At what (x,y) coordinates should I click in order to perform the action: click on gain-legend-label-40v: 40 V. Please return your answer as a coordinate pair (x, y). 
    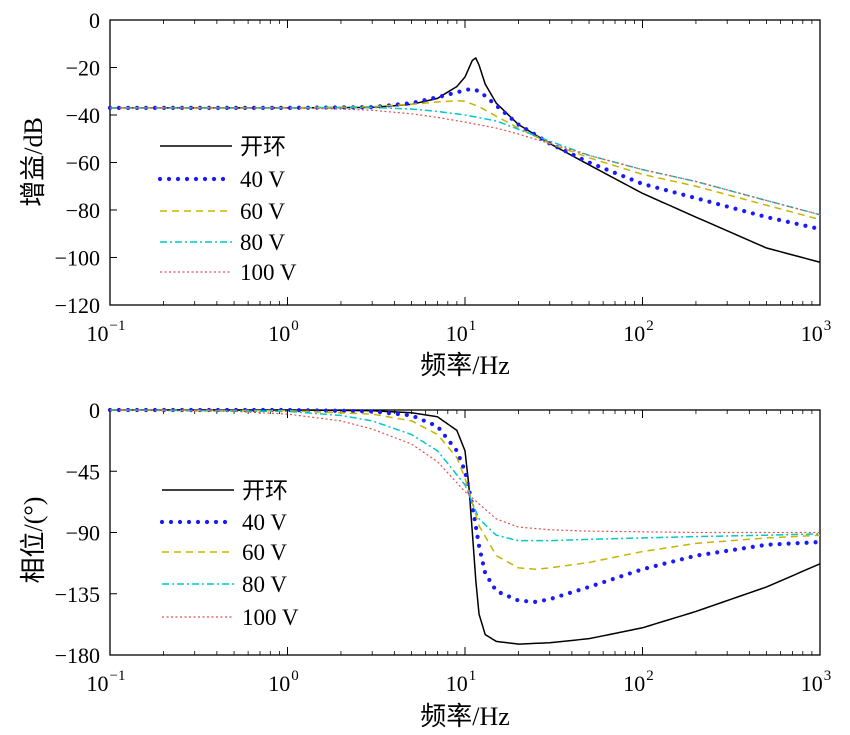
    Looking at the image, I should click on (262, 179).